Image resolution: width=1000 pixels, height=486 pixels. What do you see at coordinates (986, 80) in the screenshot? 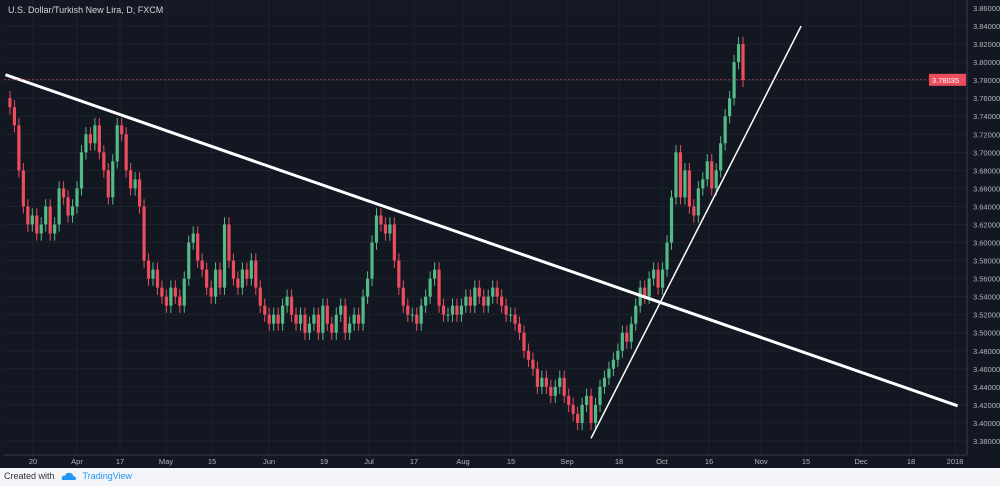
I see `y-tick-label: 3.78000` at bounding box center [986, 80].